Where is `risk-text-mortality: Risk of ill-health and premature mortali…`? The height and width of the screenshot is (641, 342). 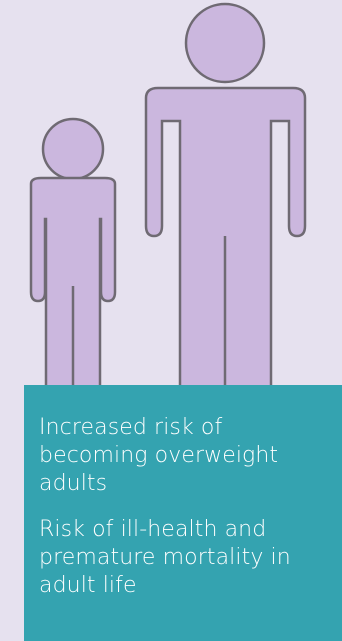 risk-text-mortality: Risk of ill-health and premature mortali… is located at coordinates (165, 557).